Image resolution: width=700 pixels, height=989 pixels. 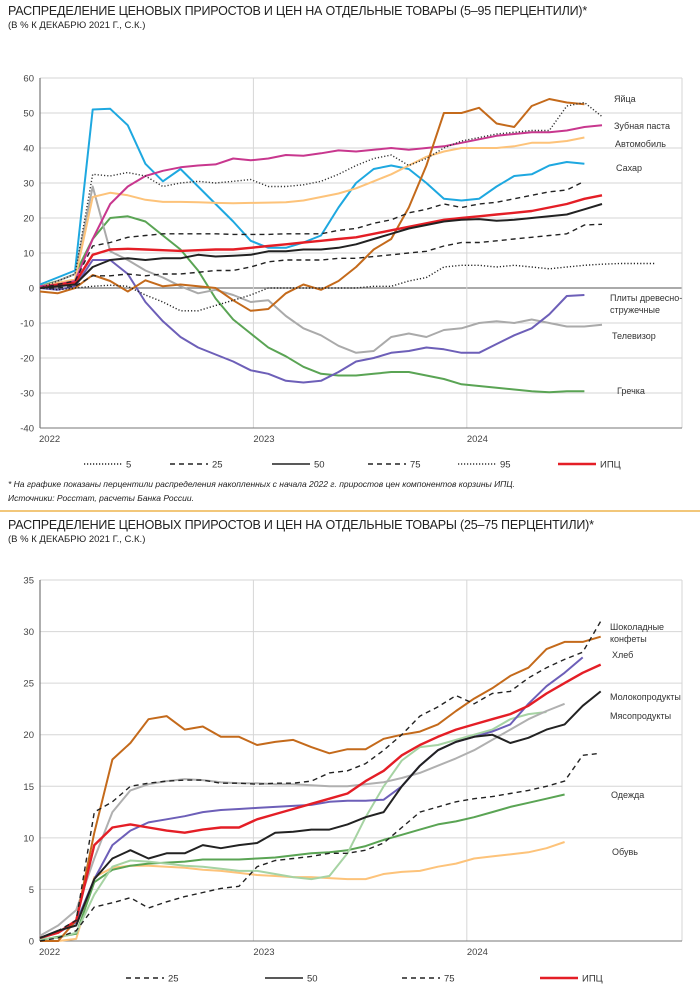 What do you see at coordinates (27, 429) in the screenshot?
I see `y-tick-label: -40` at bounding box center [27, 429].